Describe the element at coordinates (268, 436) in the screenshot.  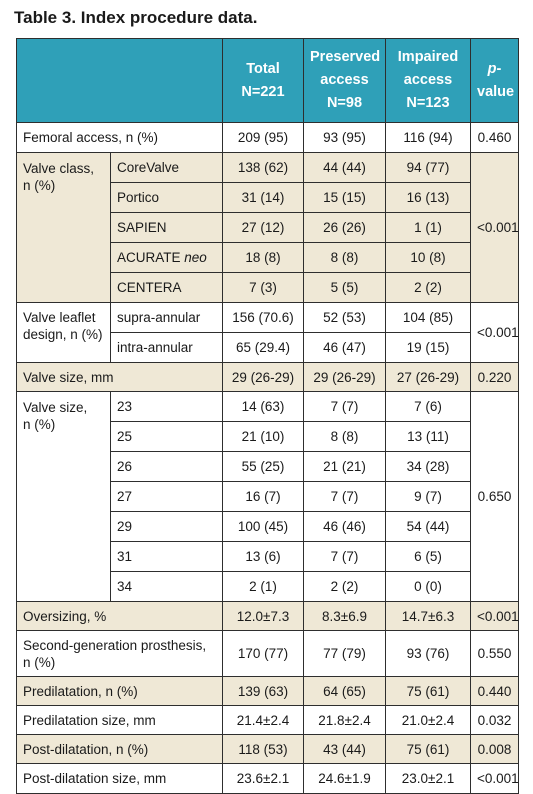
I see `table-row: 25 21 (10) 8 (8) 13 (11)` at that location.